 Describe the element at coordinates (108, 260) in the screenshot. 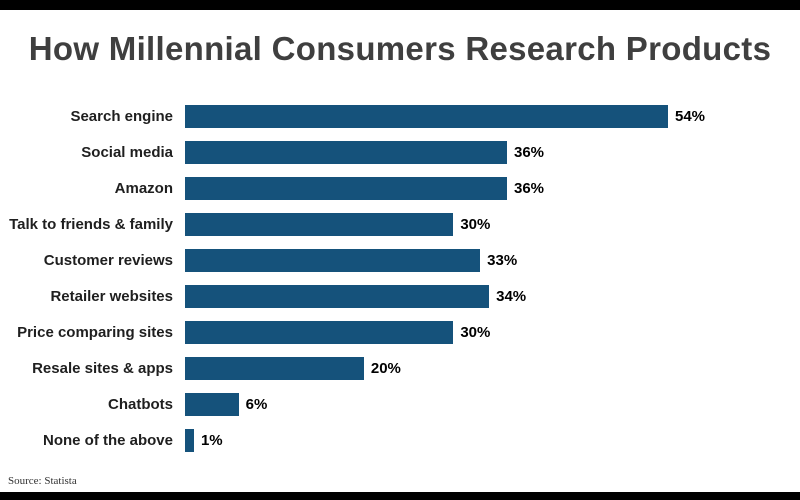

I see `category-label: Customer reviews` at that location.